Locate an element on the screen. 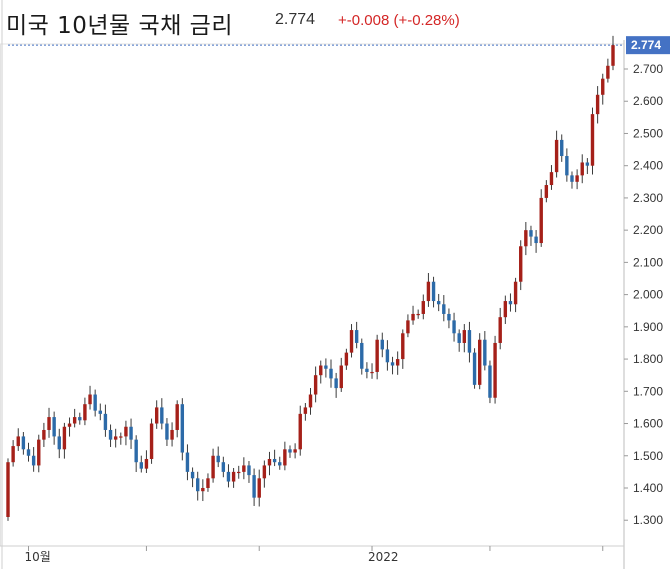  y-tick-label: 1.300 is located at coordinates (648, 520).